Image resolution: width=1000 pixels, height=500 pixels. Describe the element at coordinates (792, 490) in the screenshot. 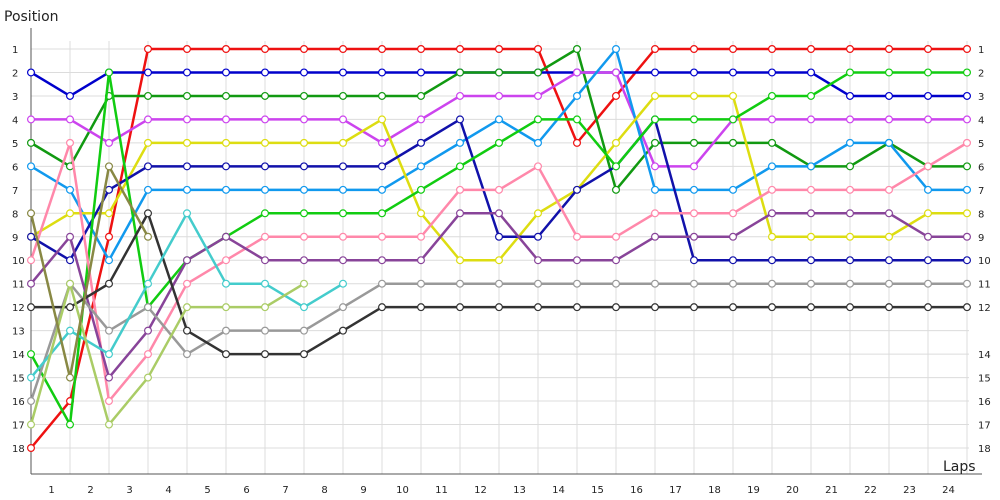

I see `x-tick-label: 20` at that location.